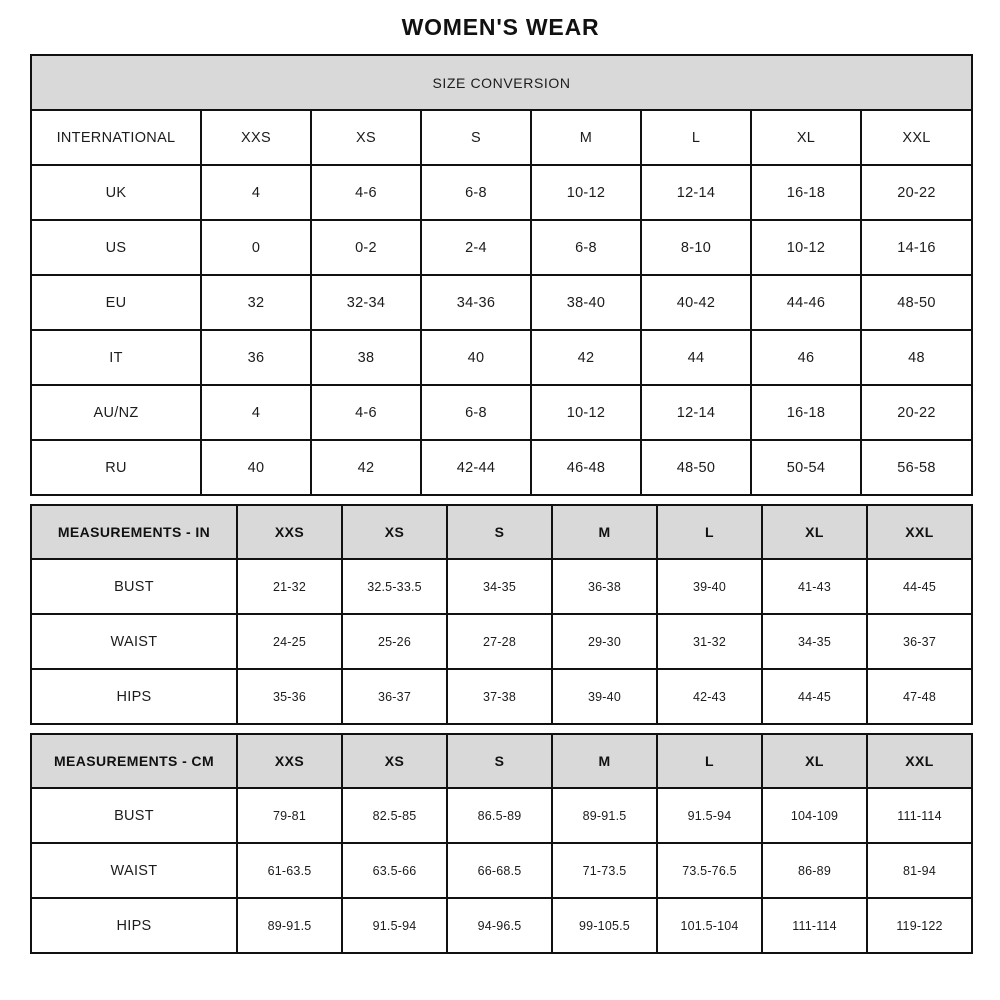 The height and width of the screenshot is (1000, 1000). Describe the element at coordinates (116, 412) in the screenshot. I see `row-label: AU/NZ` at that location.